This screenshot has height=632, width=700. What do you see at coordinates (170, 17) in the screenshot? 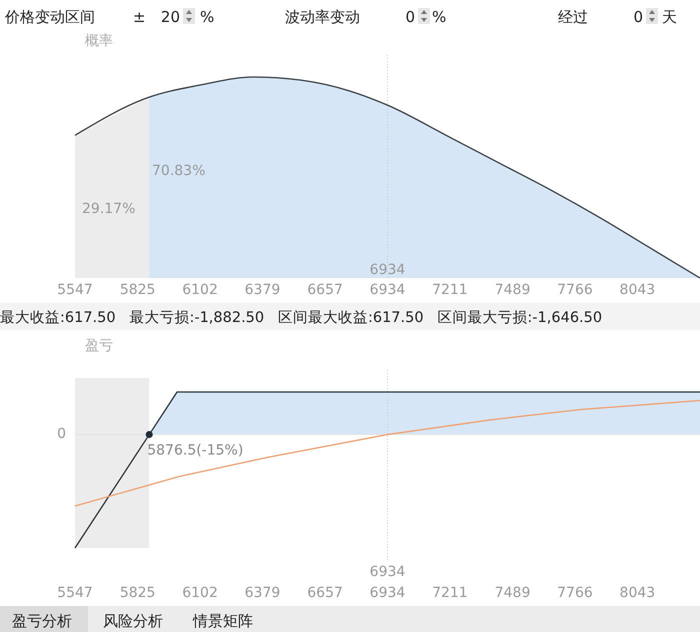
I see `text: 20` at bounding box center [170, 17].